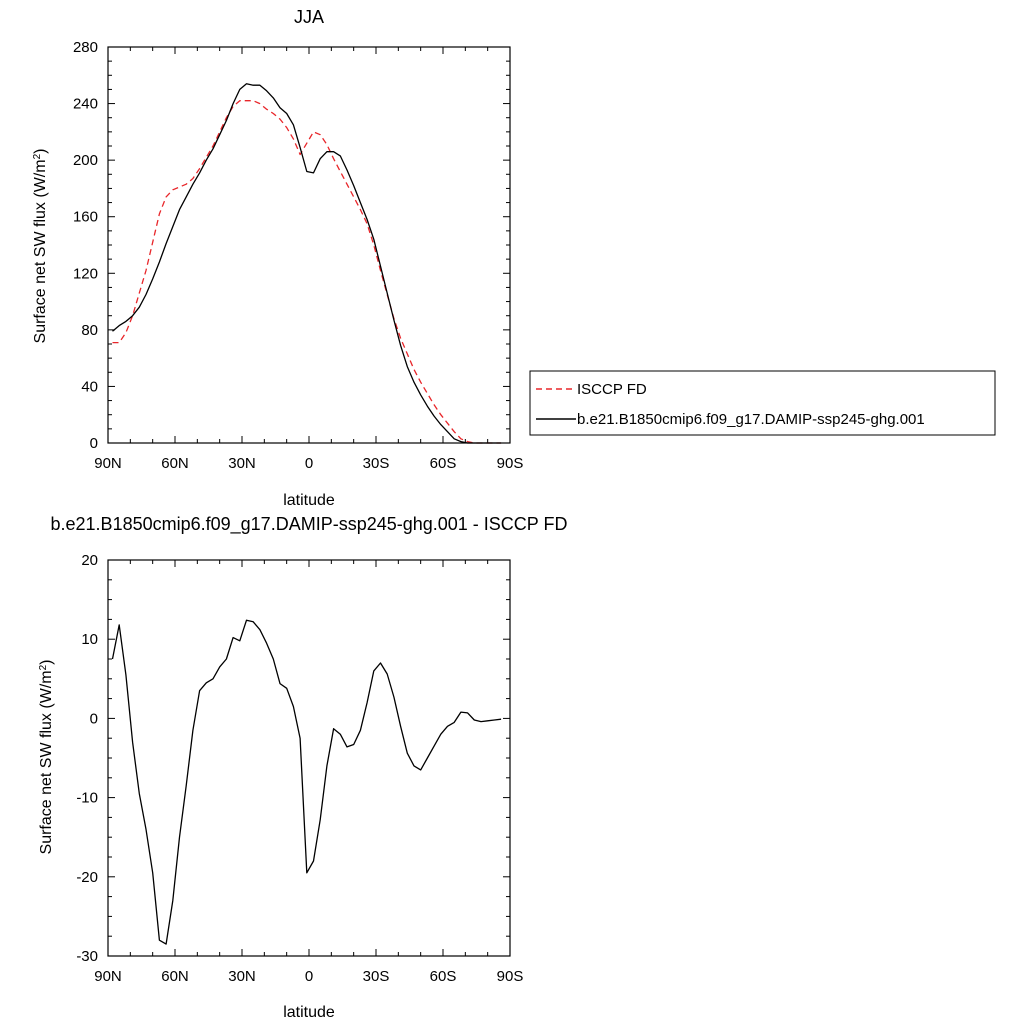  I want to click on bottom-y-tick-label: 10, so click(89, 639).